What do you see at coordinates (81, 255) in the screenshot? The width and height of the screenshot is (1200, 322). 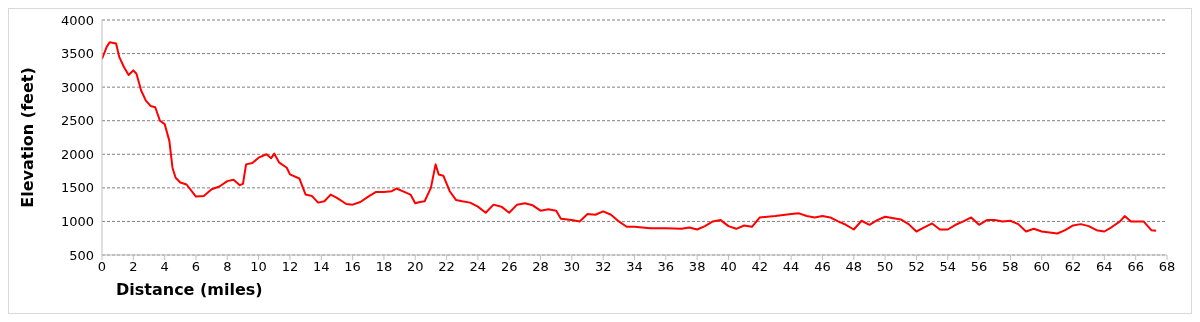 I see `y-tick-label: 500` at bounding box center [81, 255].